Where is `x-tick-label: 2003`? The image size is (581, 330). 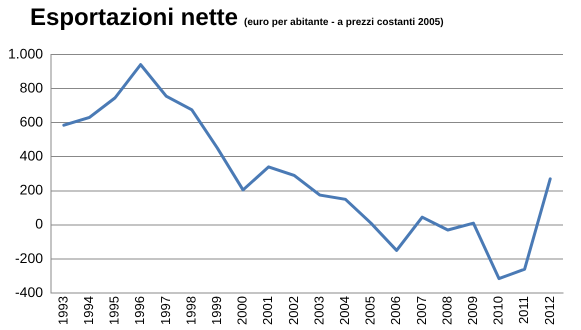
x-tick-label: 2003 is located at coordinates (318, 310).